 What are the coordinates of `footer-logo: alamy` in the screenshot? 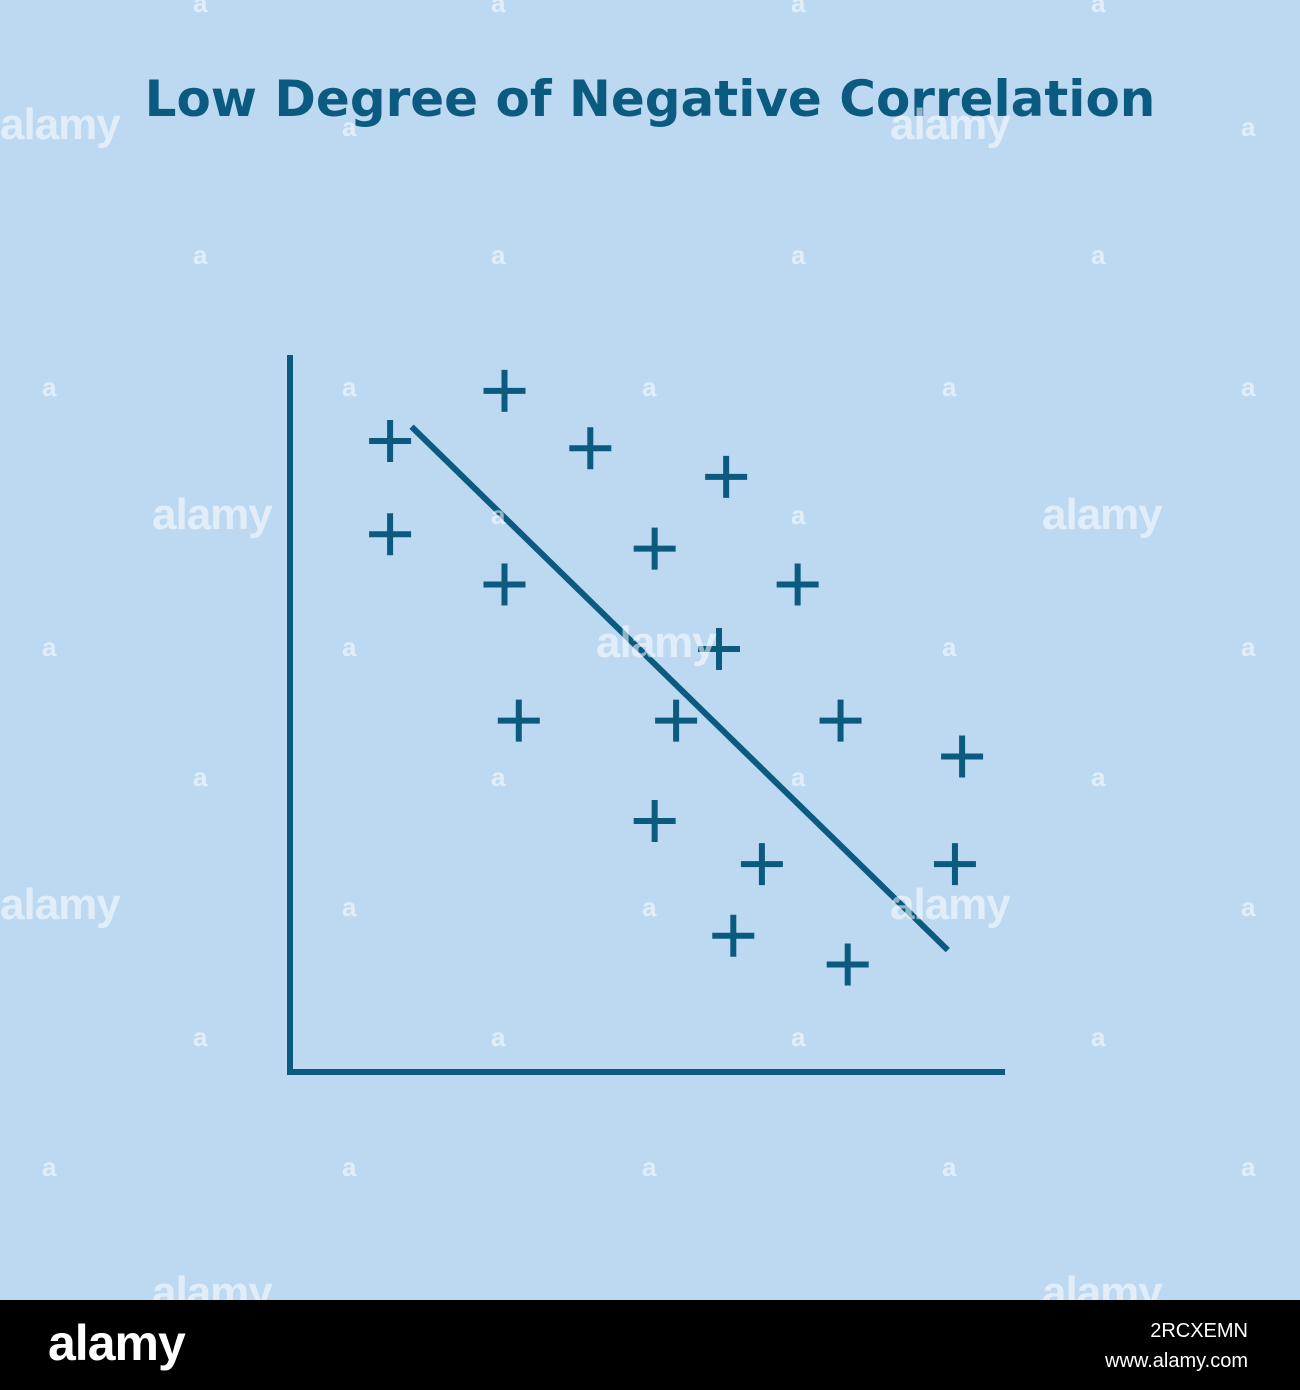 It's located at (117, 1343).